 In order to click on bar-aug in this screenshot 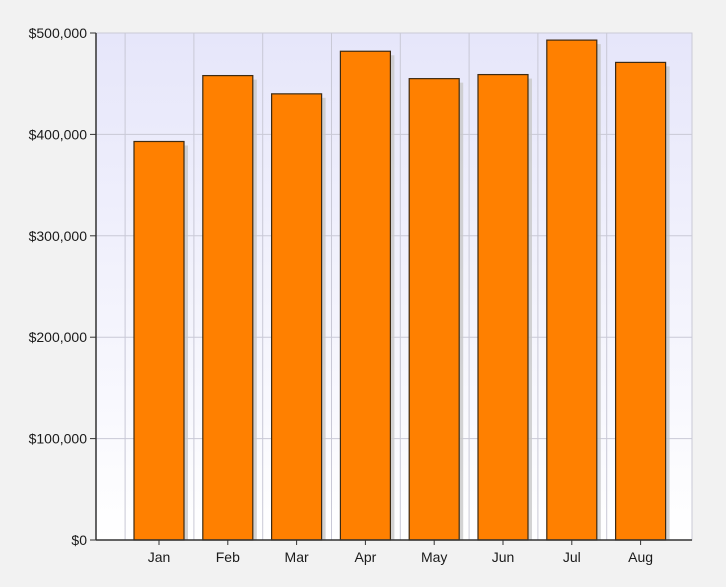, I will do `click(640, 301)`.